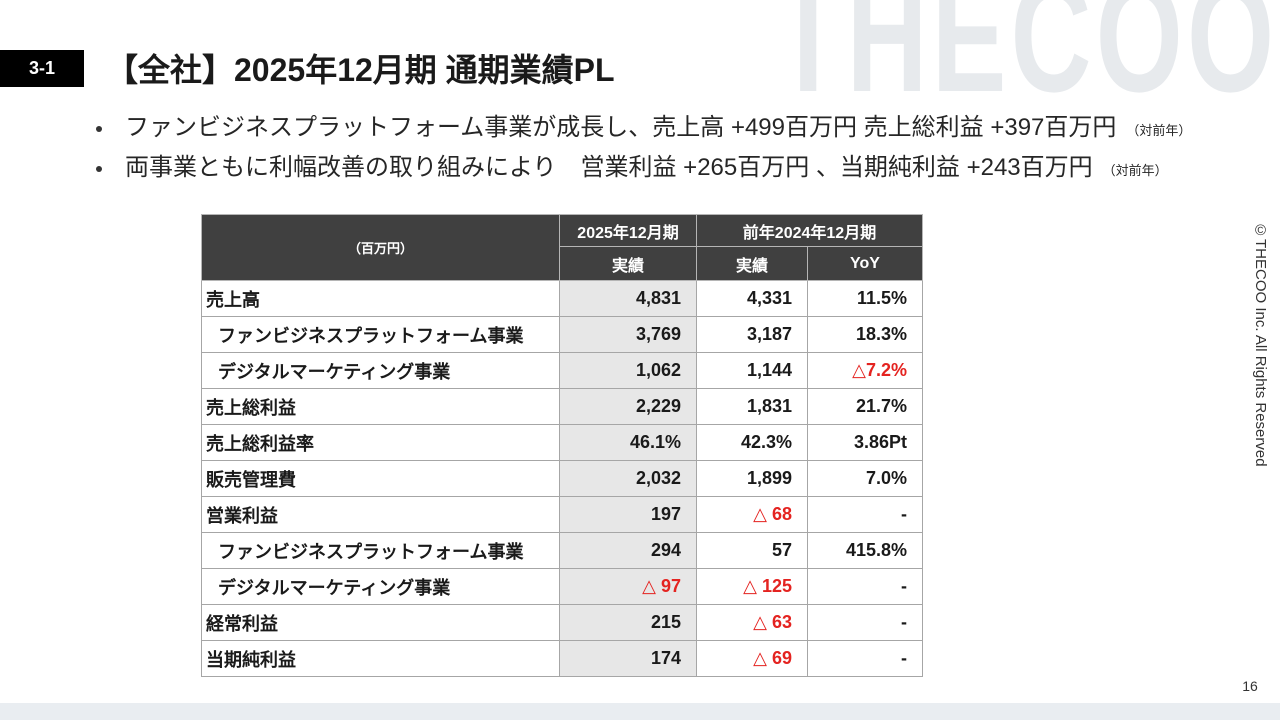 The height and width of the screenshot is (720, 1280). Describe the element at coordinates (752, 622) in the screenshot. I see `previous-value: △ 63` at that location.